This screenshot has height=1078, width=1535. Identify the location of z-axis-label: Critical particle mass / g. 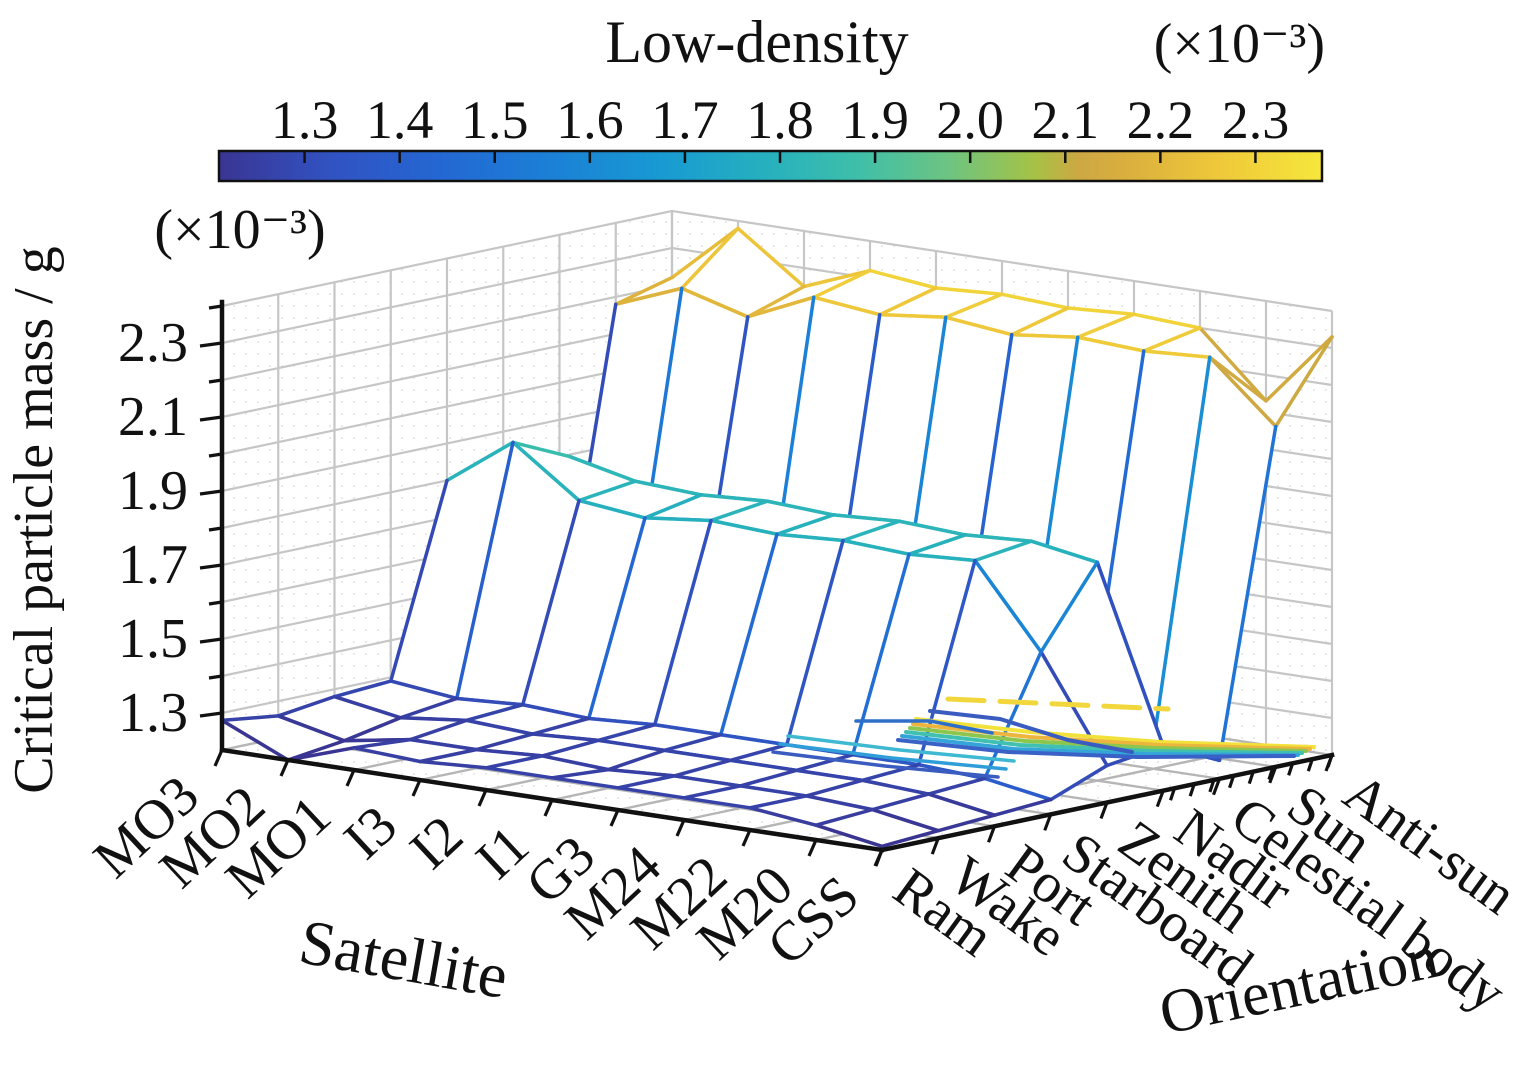
(34, 519).